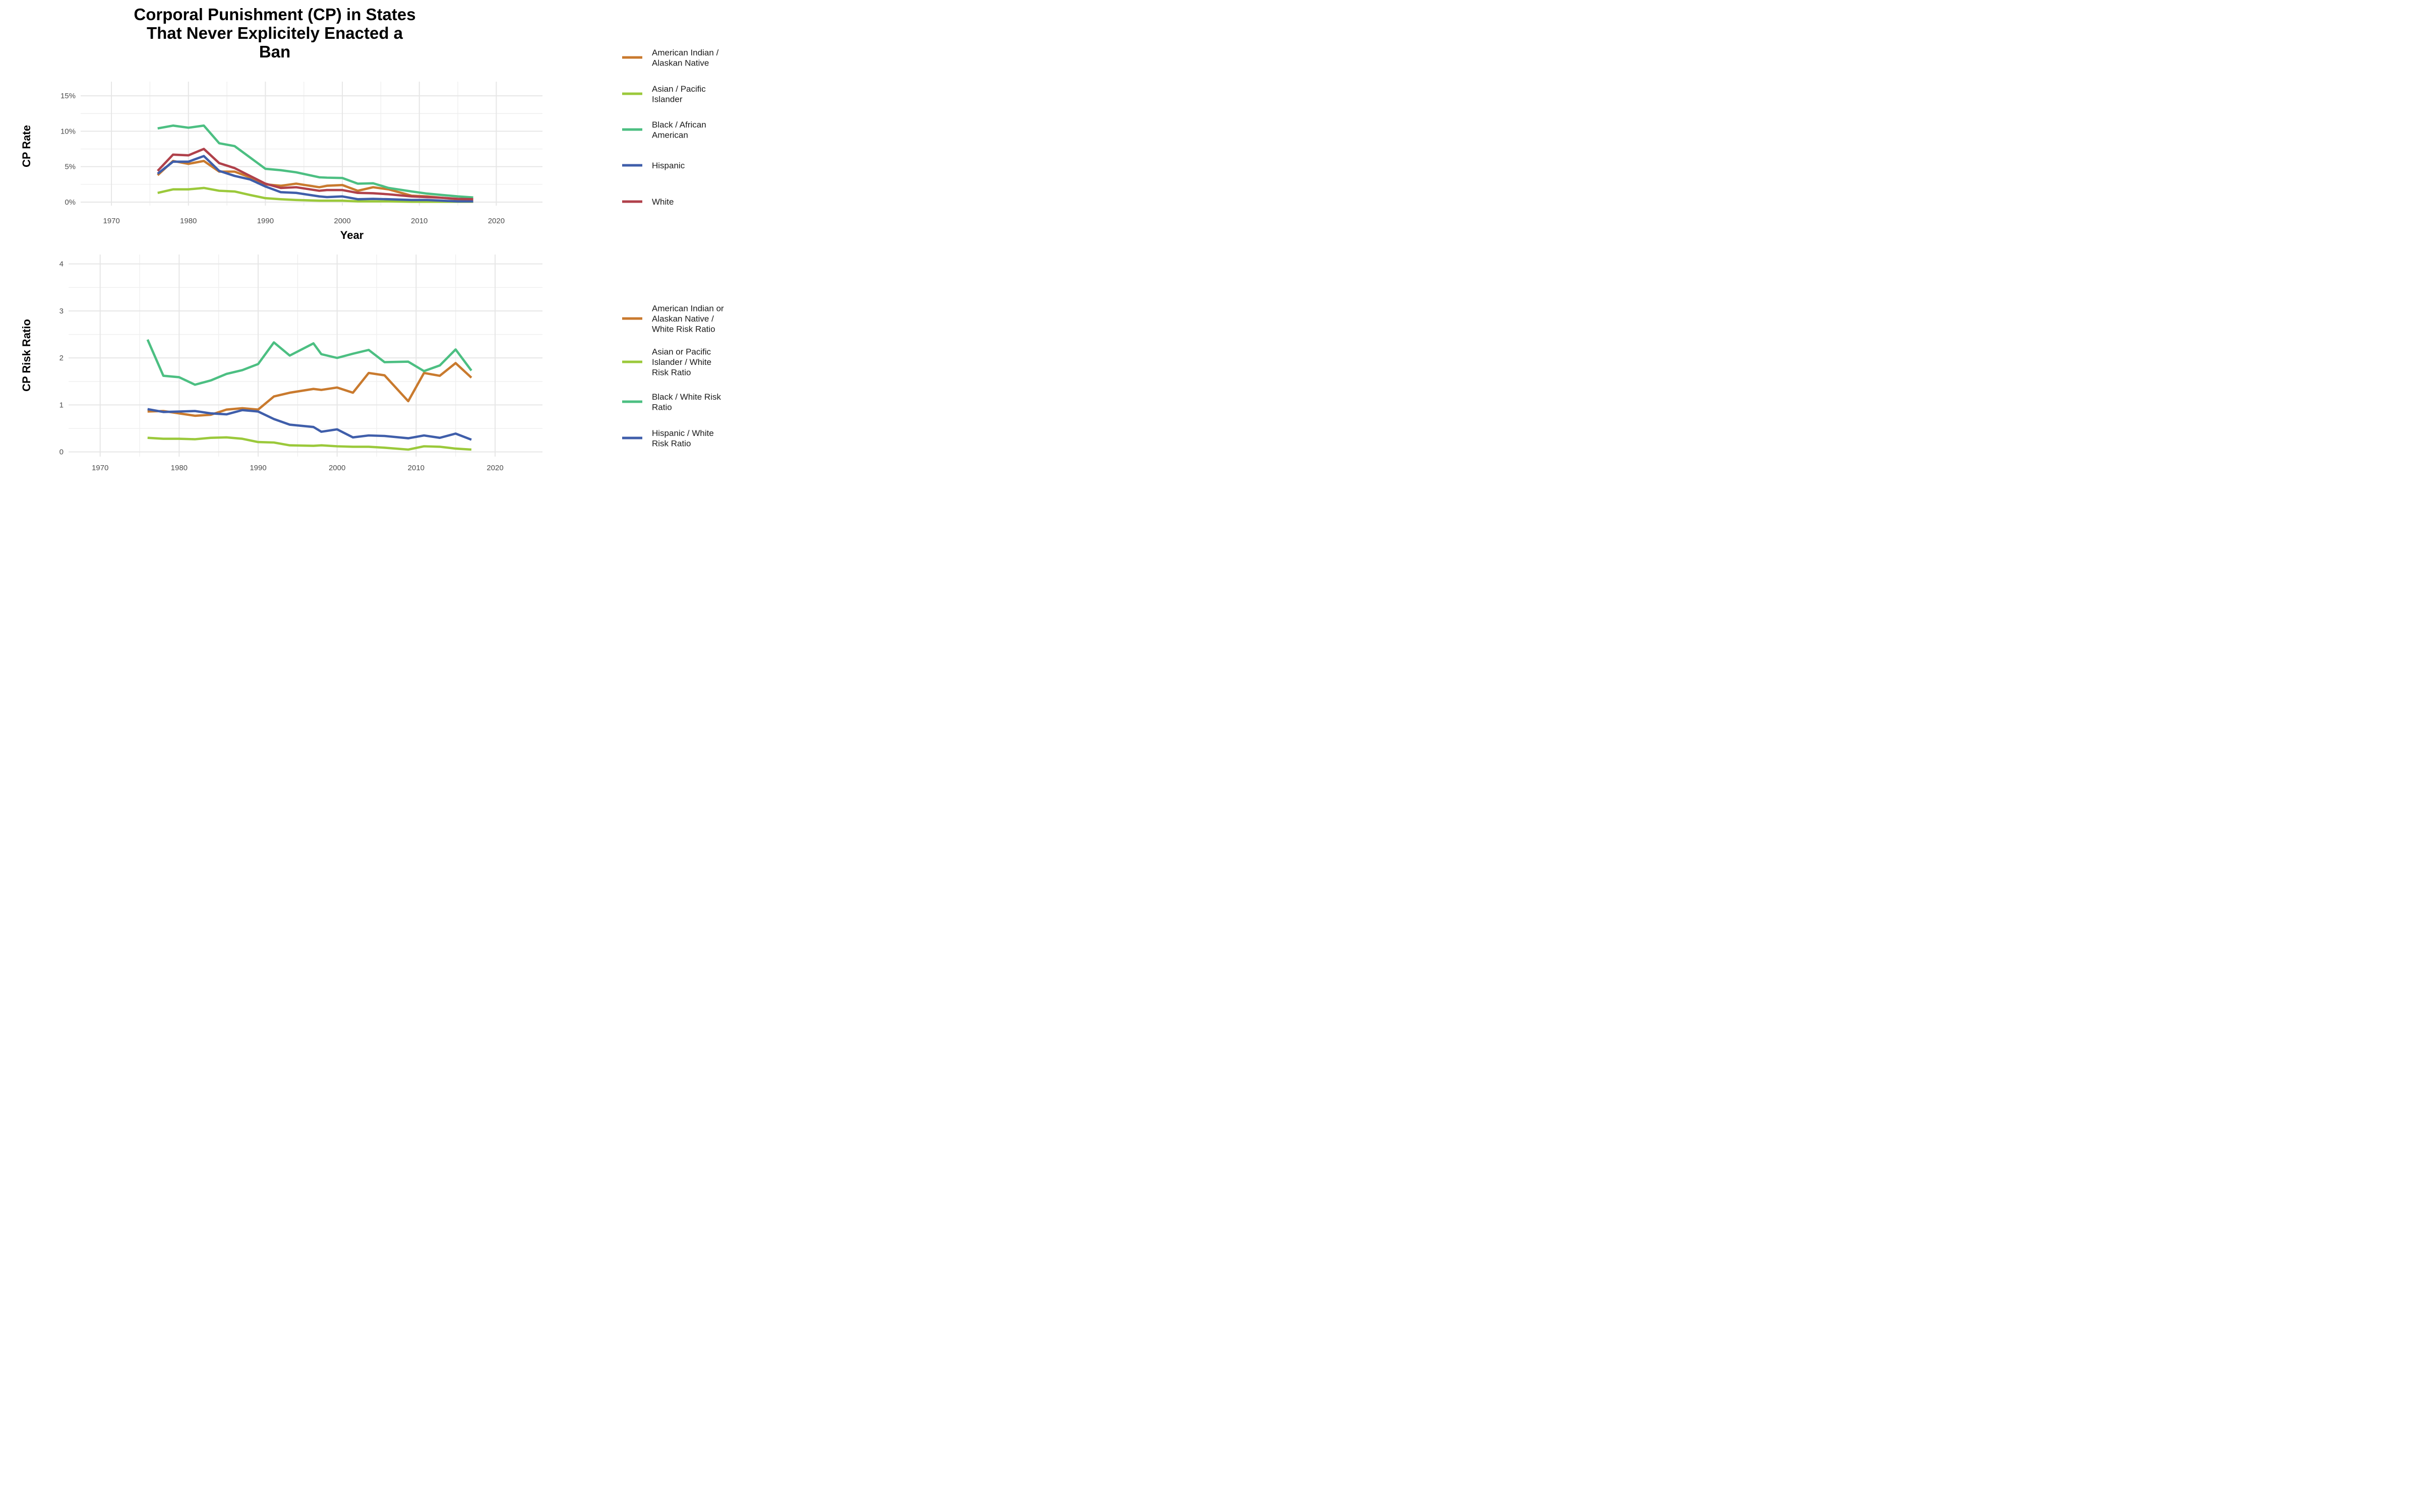  What do you see at coordinates (683, 433) in the screenshot?
I see `legend-label: Hispanic / White` at bounding box center [683, 433].